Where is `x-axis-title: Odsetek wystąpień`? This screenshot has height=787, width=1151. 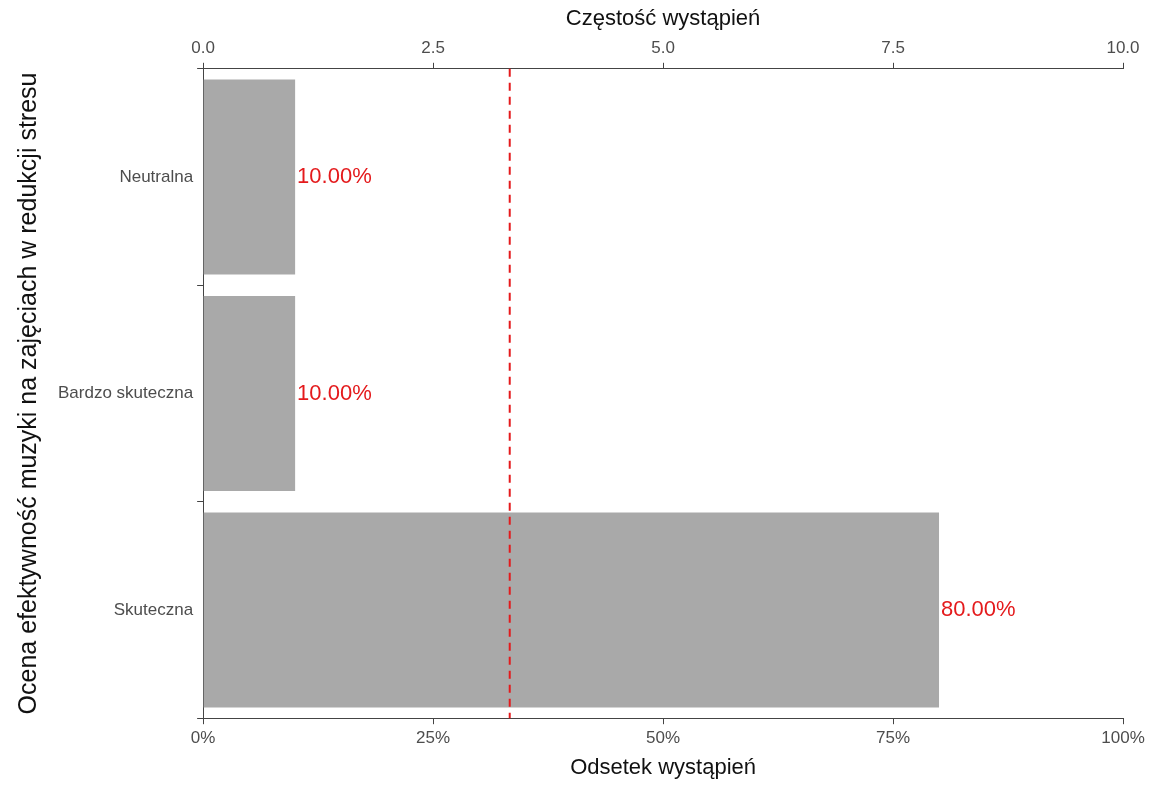
x-axis-title: Odsetek wystąpień is located at coordinates (663, 766).